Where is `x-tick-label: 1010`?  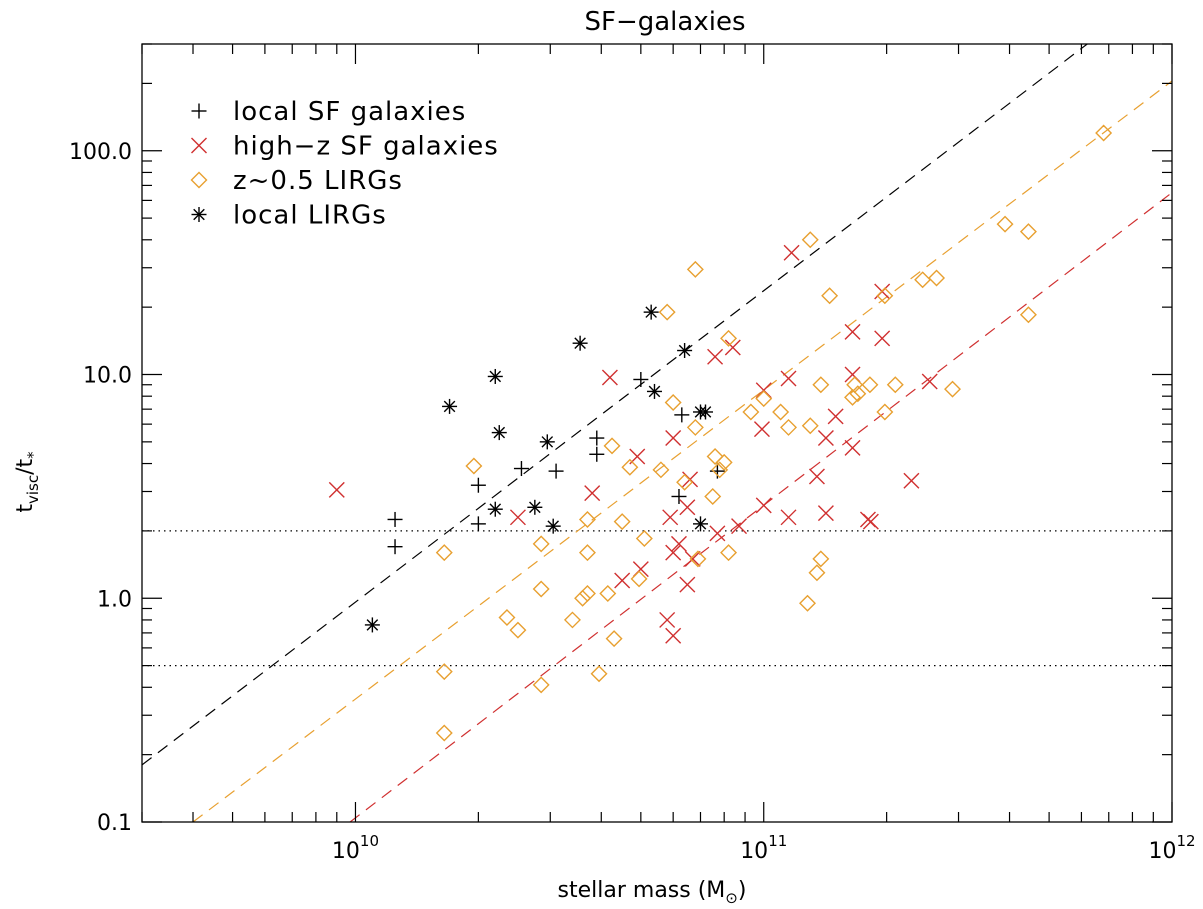
x-tick-label: 1010 is located at coordinates (355, 848).